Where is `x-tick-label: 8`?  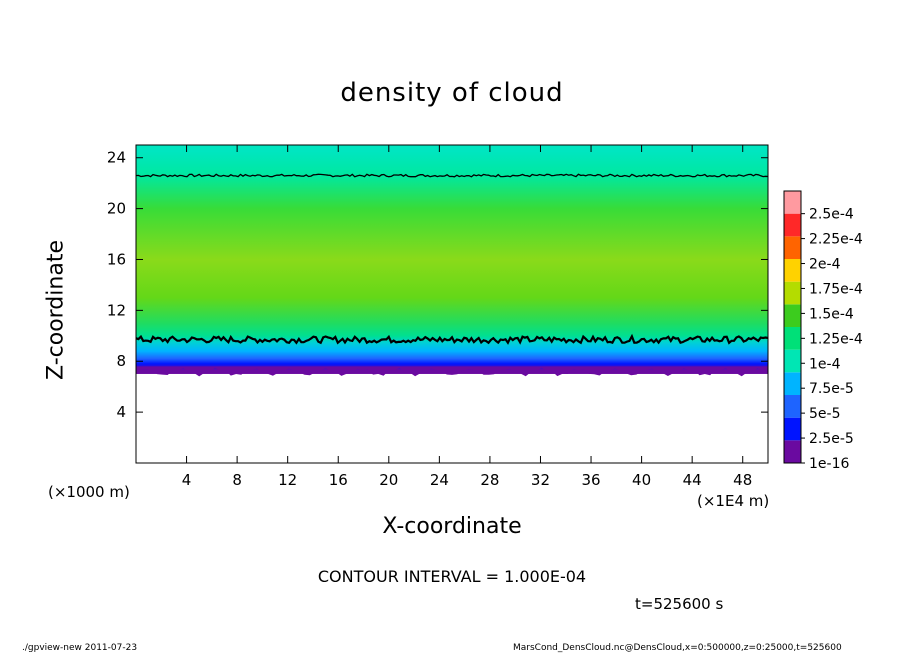
x-tick-label: 8 is located at coordinates (237, 480).